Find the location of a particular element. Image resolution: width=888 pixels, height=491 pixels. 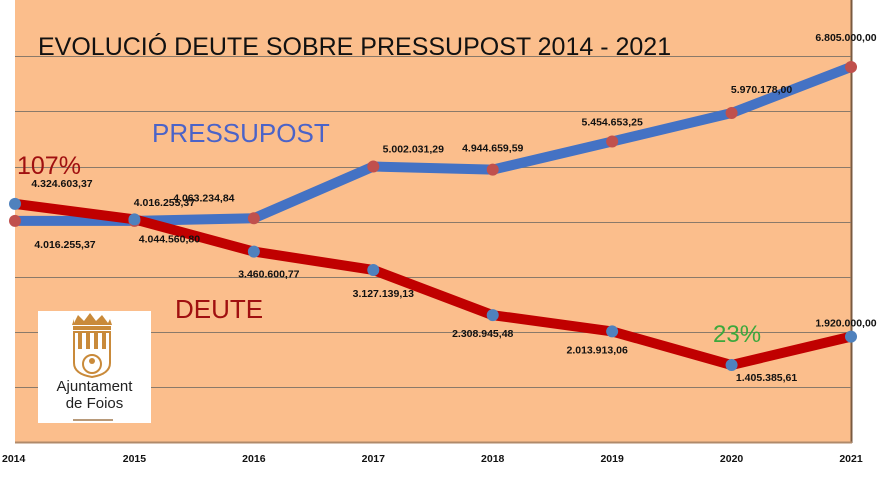

data-label: 5.454.653,25 is located at coordinates (611, 123).